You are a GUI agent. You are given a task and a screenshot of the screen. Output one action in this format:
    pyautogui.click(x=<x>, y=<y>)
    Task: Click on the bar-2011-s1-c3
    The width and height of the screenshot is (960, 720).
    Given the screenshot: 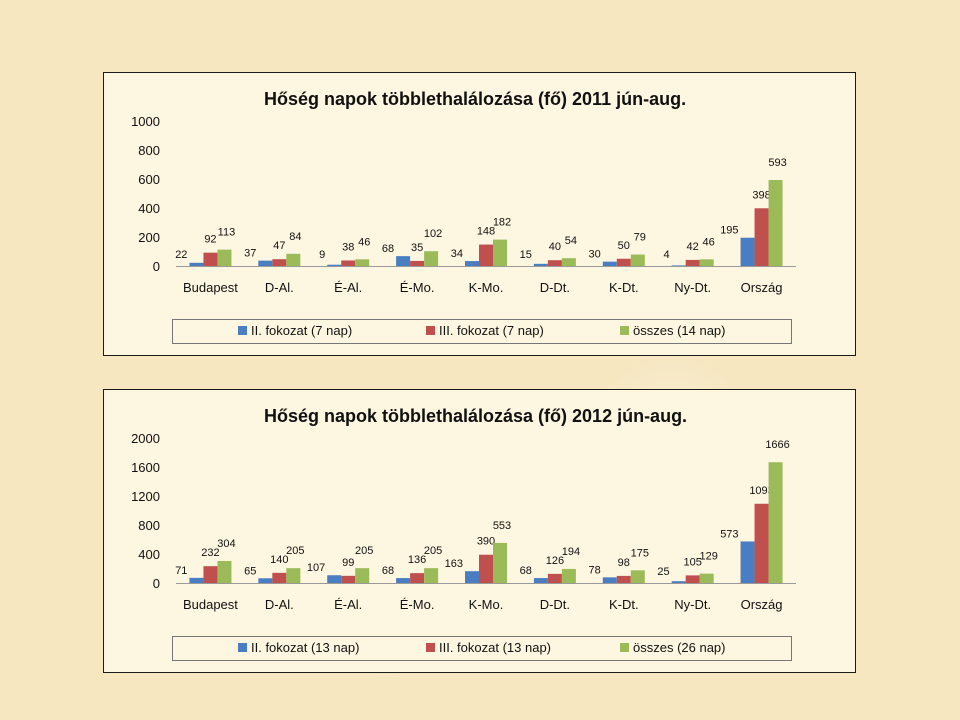 What is the action you would take?
    pyautogui.click(x=417, y=263)
    